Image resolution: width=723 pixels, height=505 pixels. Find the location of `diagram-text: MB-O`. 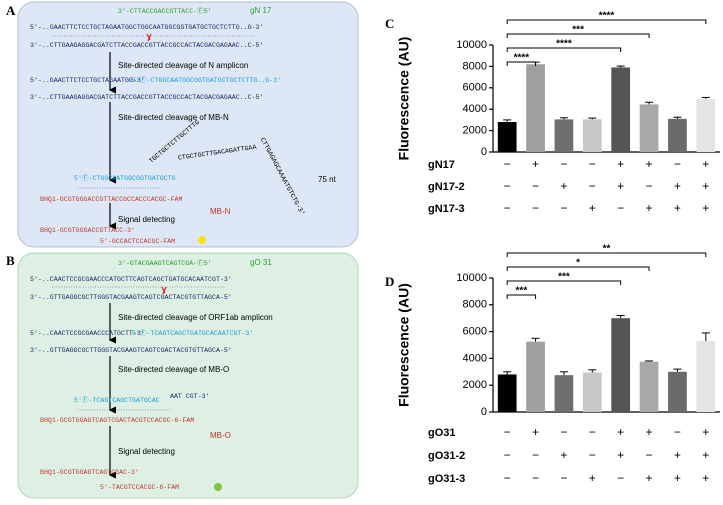

diagram-text: MB-O is located at coordinates (220, 435).